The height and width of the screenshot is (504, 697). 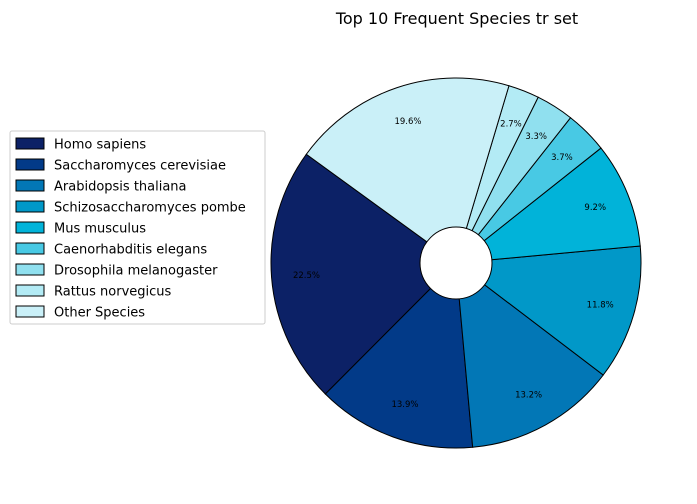 I want to click on legend-frame, so click(x=137, y=227).